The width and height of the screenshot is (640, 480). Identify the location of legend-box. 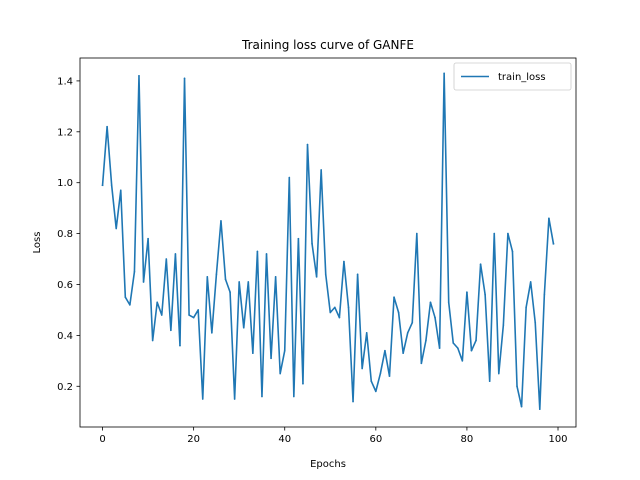
(512, 76).